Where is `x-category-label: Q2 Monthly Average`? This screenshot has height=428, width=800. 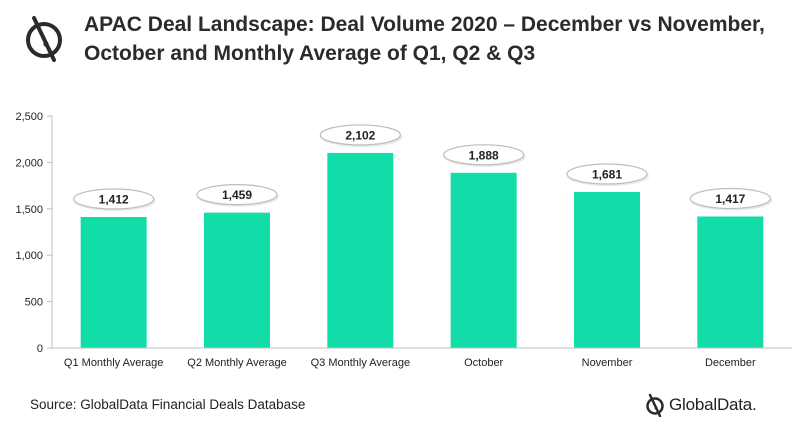 x-category-label: Q2 Monthly Average is located at coordinates (236, 363).